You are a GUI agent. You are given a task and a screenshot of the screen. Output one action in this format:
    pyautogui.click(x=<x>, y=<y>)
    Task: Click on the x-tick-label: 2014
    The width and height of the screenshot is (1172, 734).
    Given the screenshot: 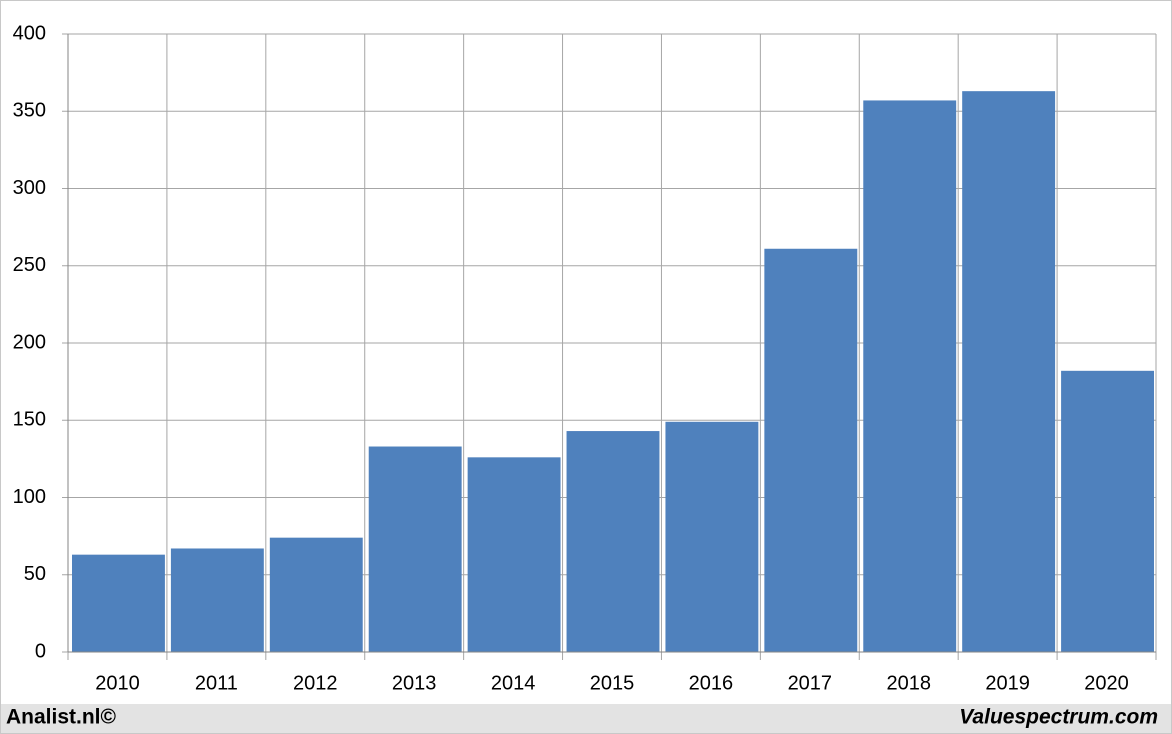 What is the action you would take?
    pyautogui.click(x=513, y=683)
    